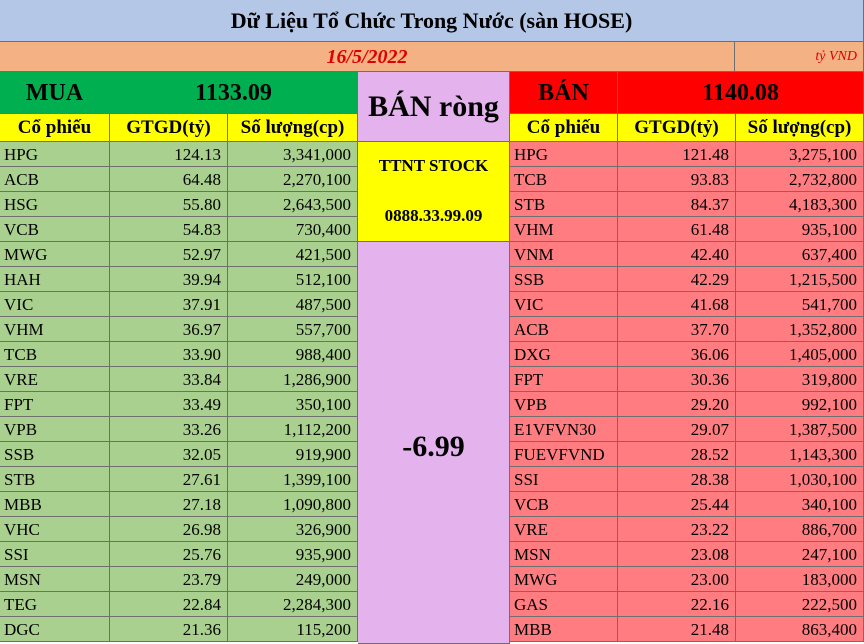  I want to click on buy-cell-symbol: VRE, so click(55, 379).